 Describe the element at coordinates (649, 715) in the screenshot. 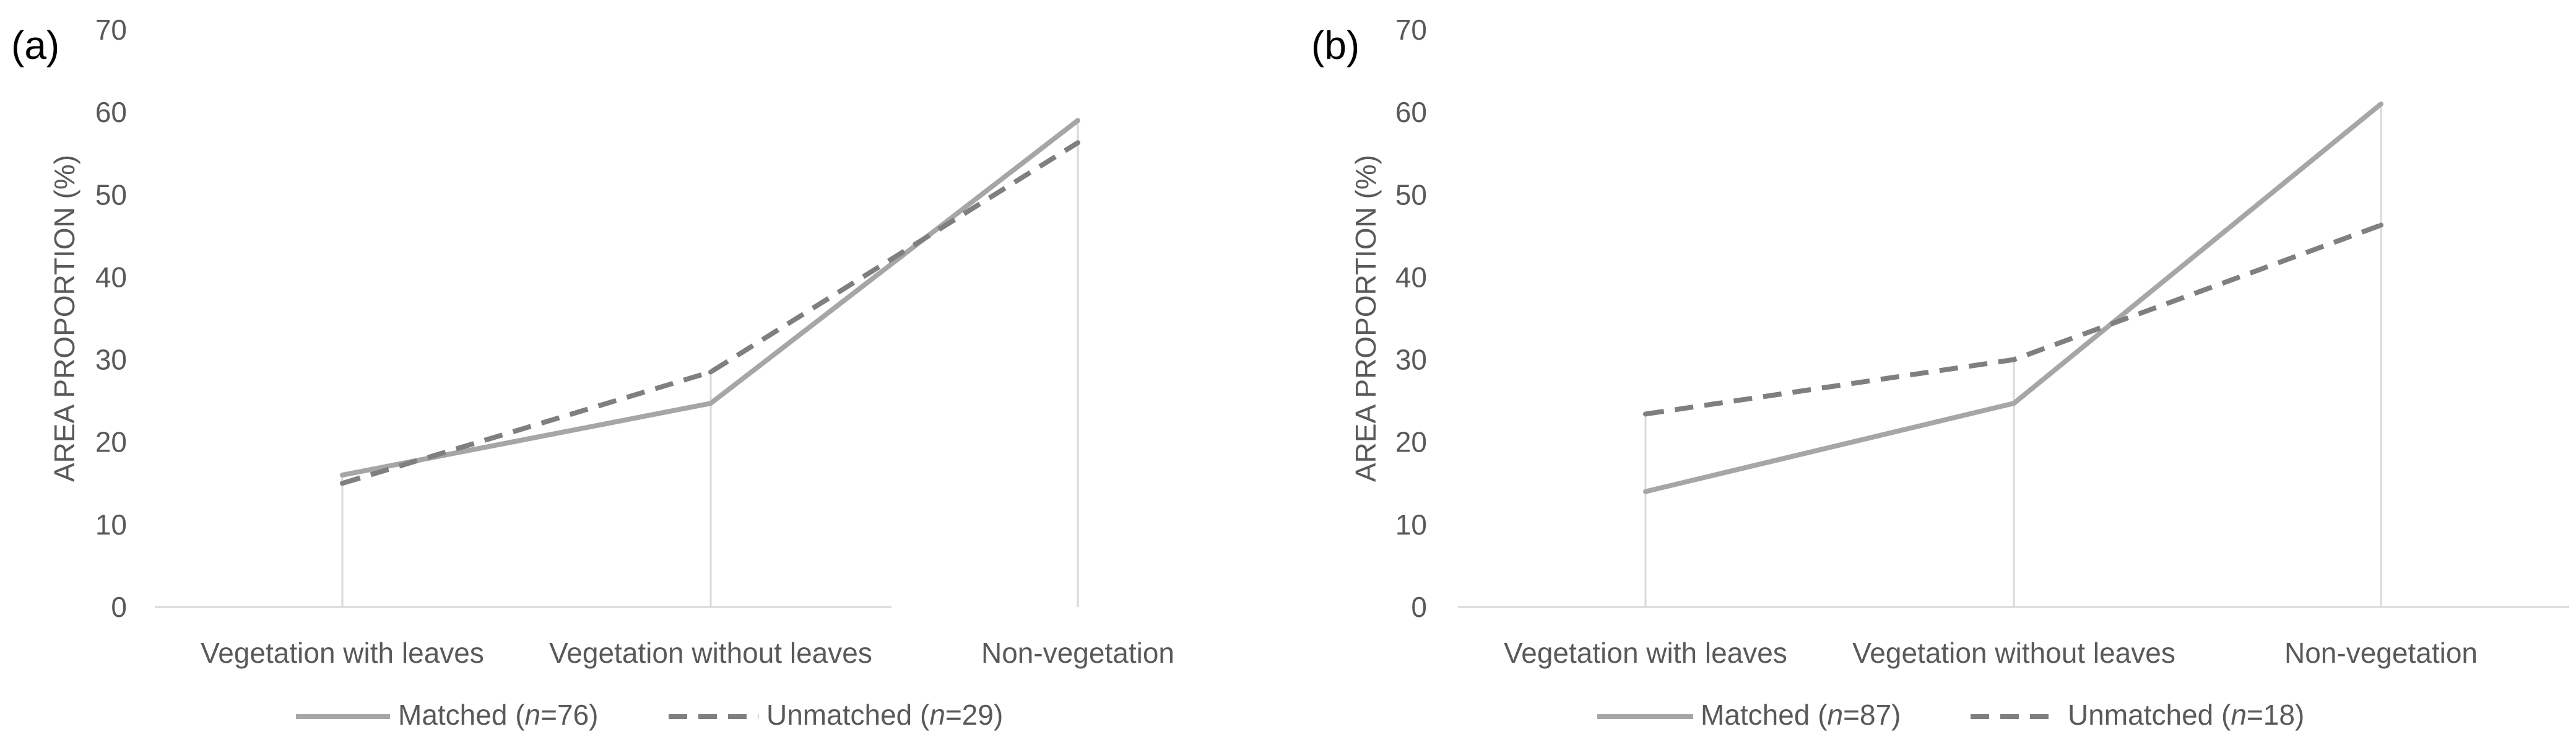

I see `legend: Matched (n=76) Unmatched (n=29)` at that location.